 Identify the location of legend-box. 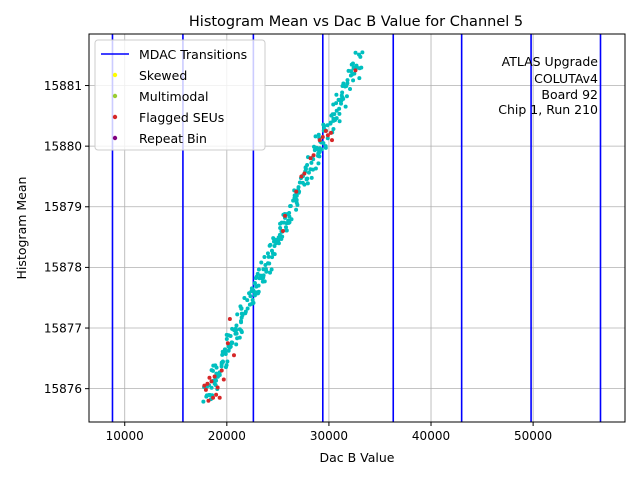
(180, 95).